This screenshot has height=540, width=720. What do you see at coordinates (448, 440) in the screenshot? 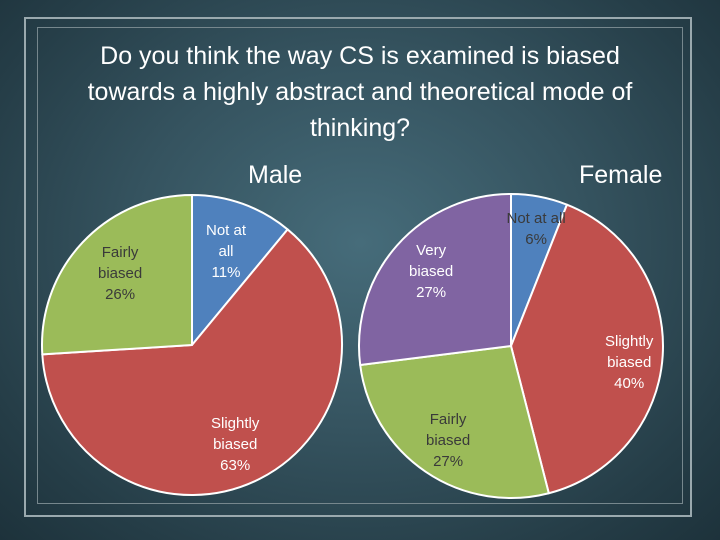
I see `female-slice-fairly-biased-label: Fairly biased 27%` at bounding box center [448, 440].